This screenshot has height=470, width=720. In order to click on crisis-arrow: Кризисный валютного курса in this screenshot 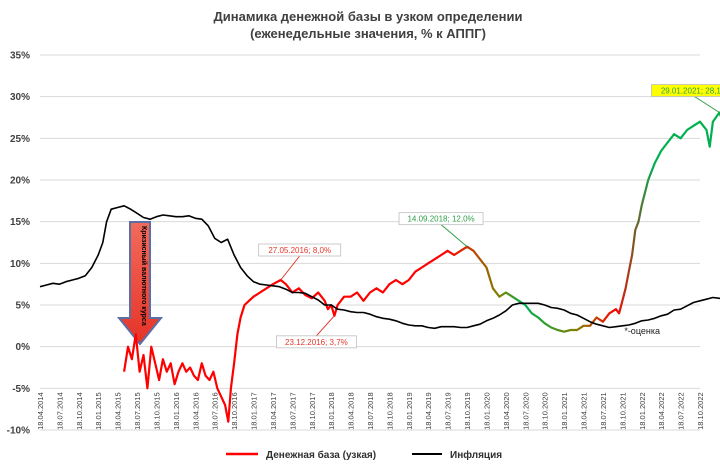, I will do `click(140, 283)`.